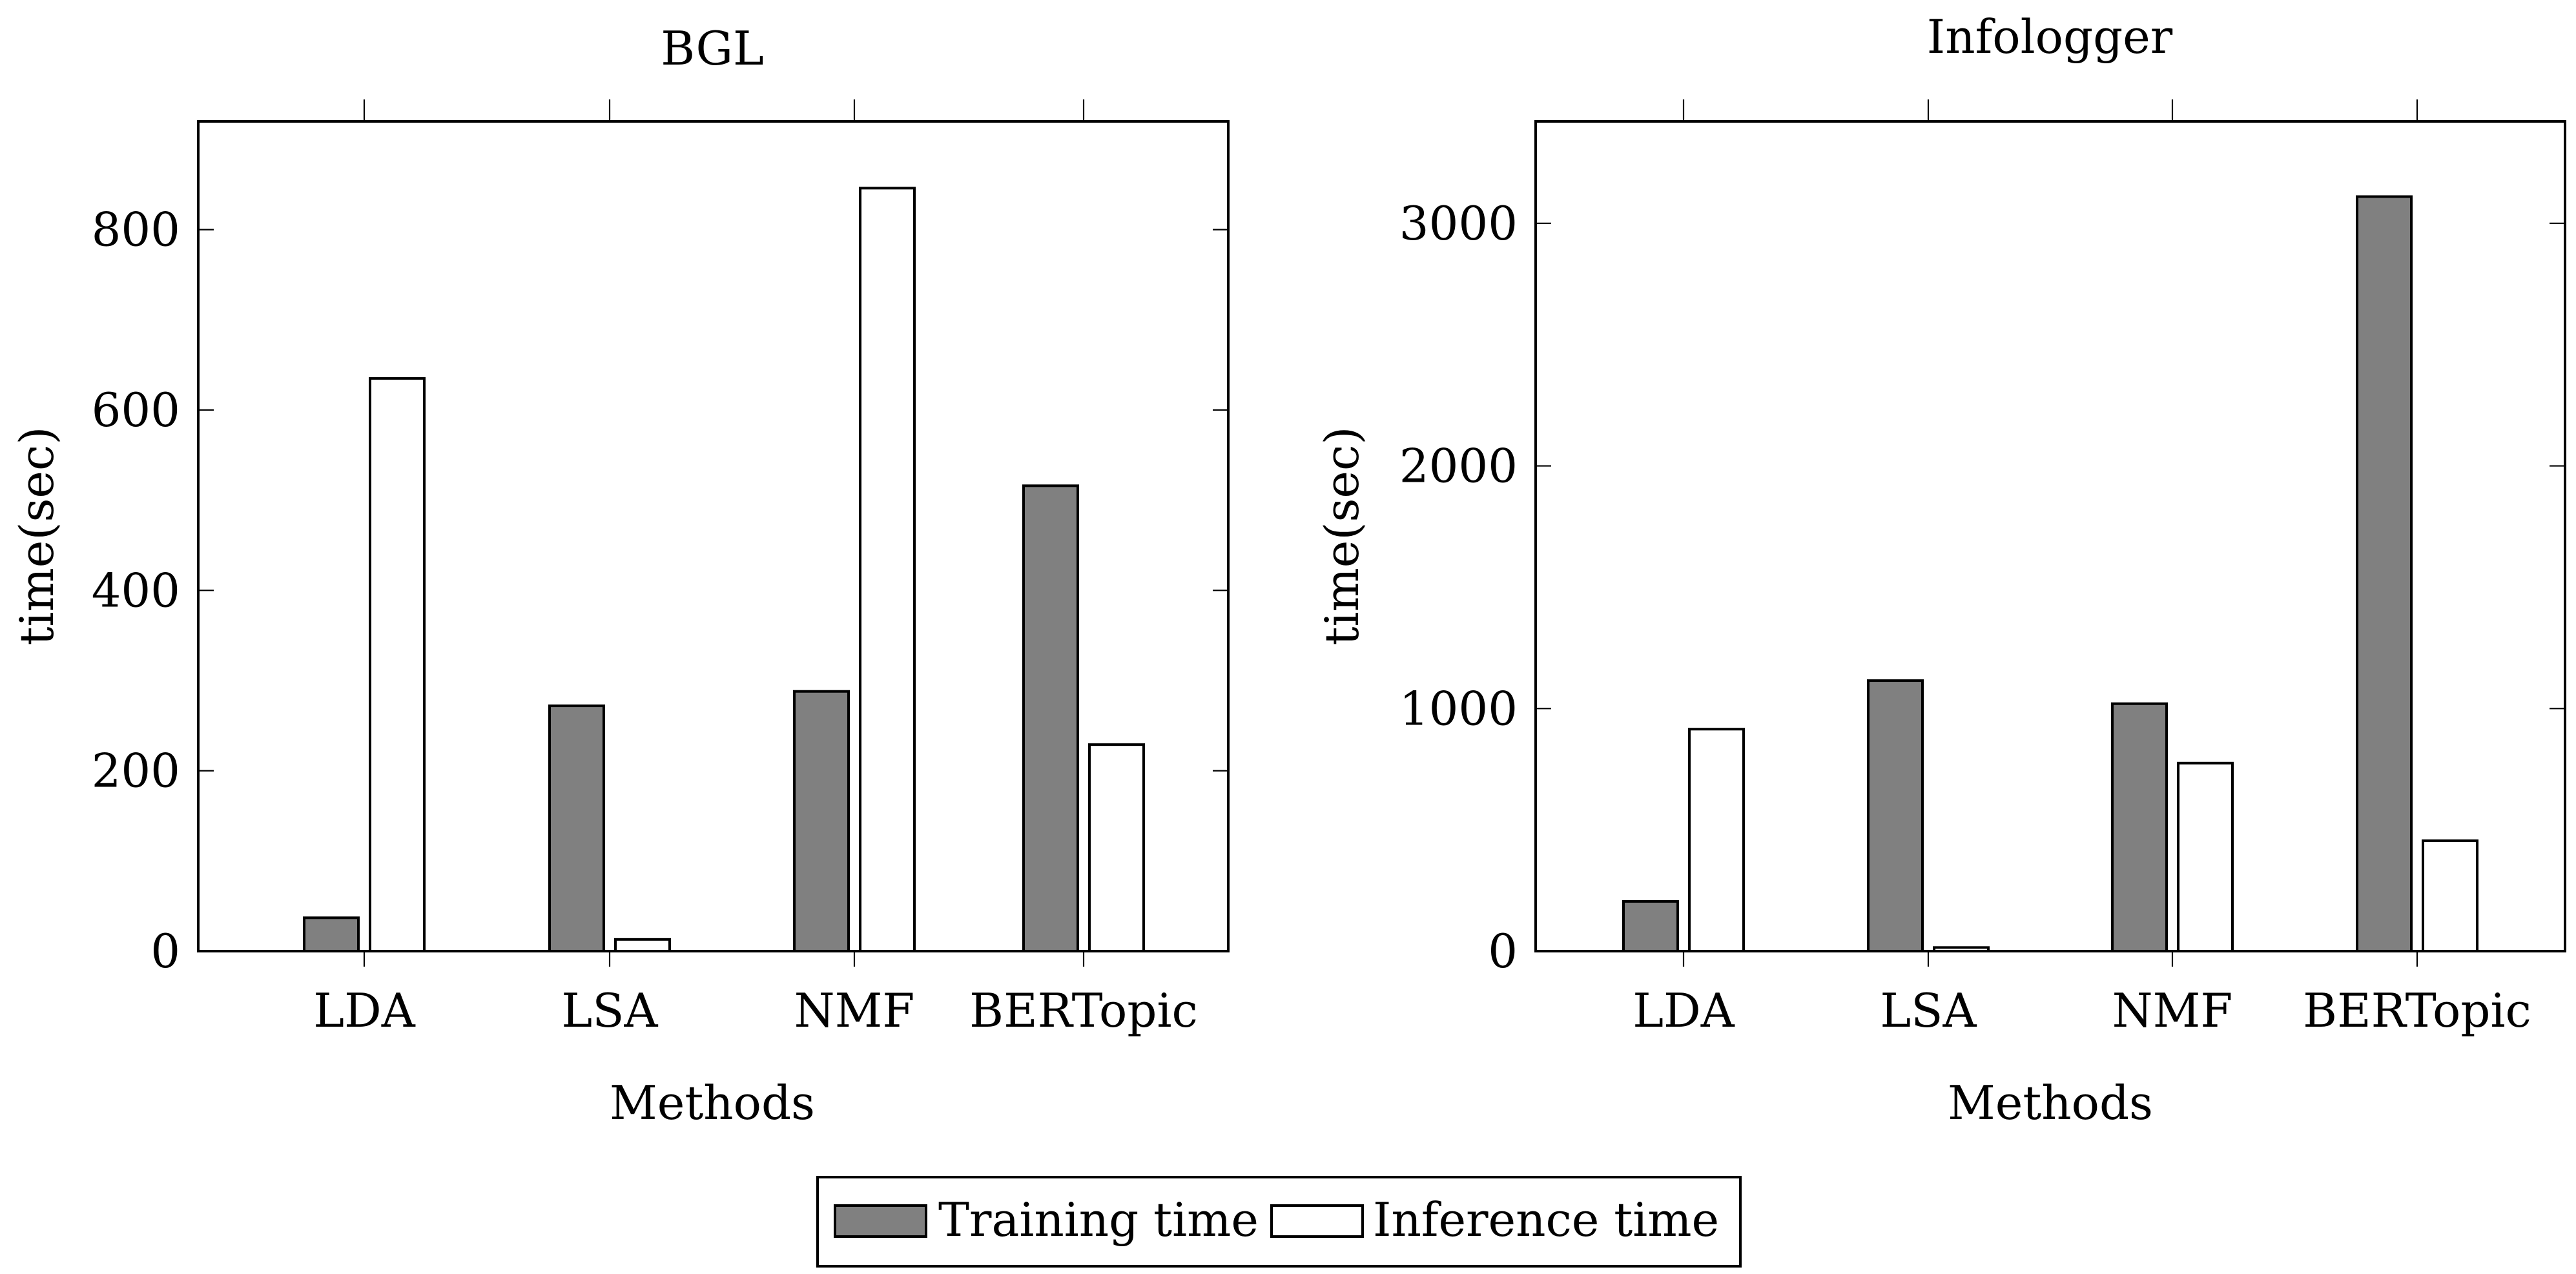 The width and height of the screenshot is (2576, 1274). I want to click on y-tick-labels: 0 200 400 600 800, so click(136, 591).